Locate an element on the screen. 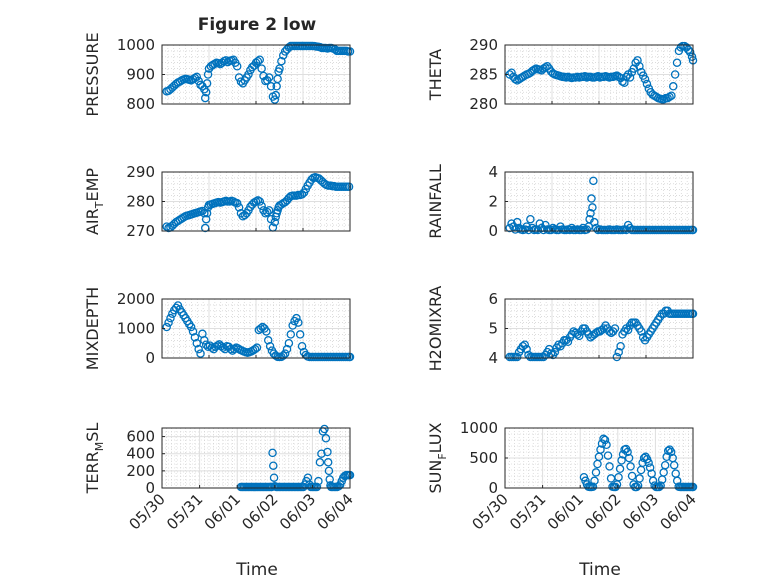 Image resolution: width=778 pixels, height=583 pixels. sunflux-ylabel: SUNFLUX is located at coordinates (437, 457).